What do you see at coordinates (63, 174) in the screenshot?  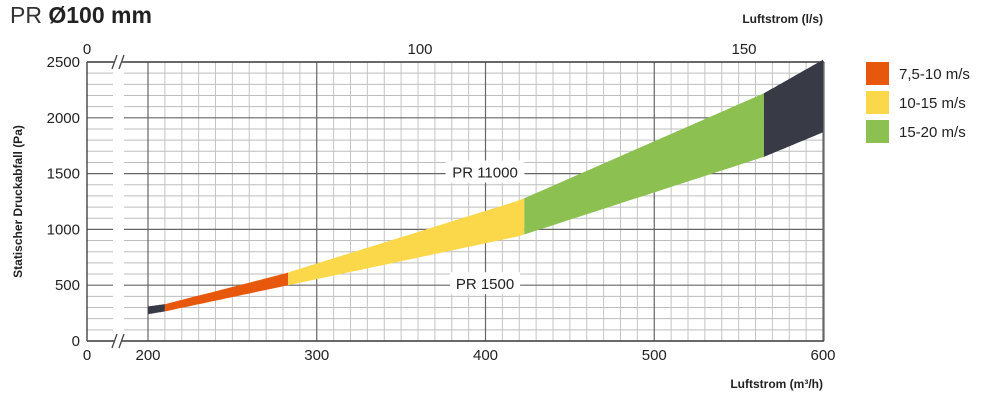 I see `y-tick-label: 1500` at bounding box center [63, 174].